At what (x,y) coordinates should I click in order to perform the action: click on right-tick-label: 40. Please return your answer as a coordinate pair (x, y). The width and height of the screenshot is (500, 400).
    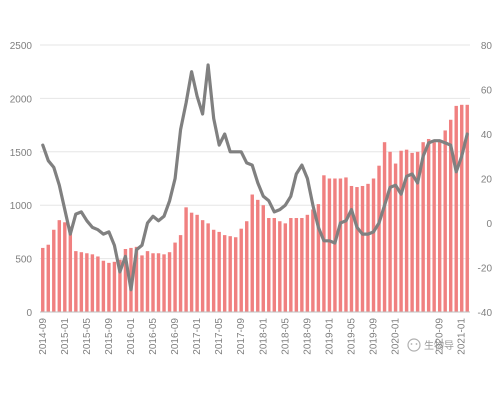
    Looking at the image, I should click on (487, 135).